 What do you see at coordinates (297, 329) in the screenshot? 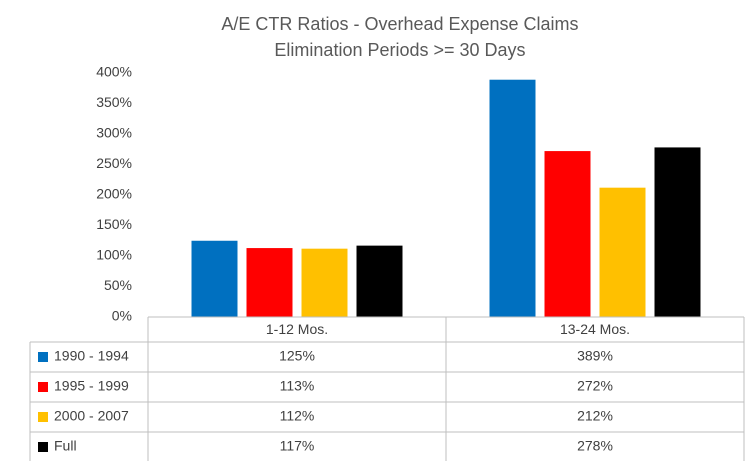
I see `x-tick-label: 1-12 Mos.` at bounding box center [297, 329].